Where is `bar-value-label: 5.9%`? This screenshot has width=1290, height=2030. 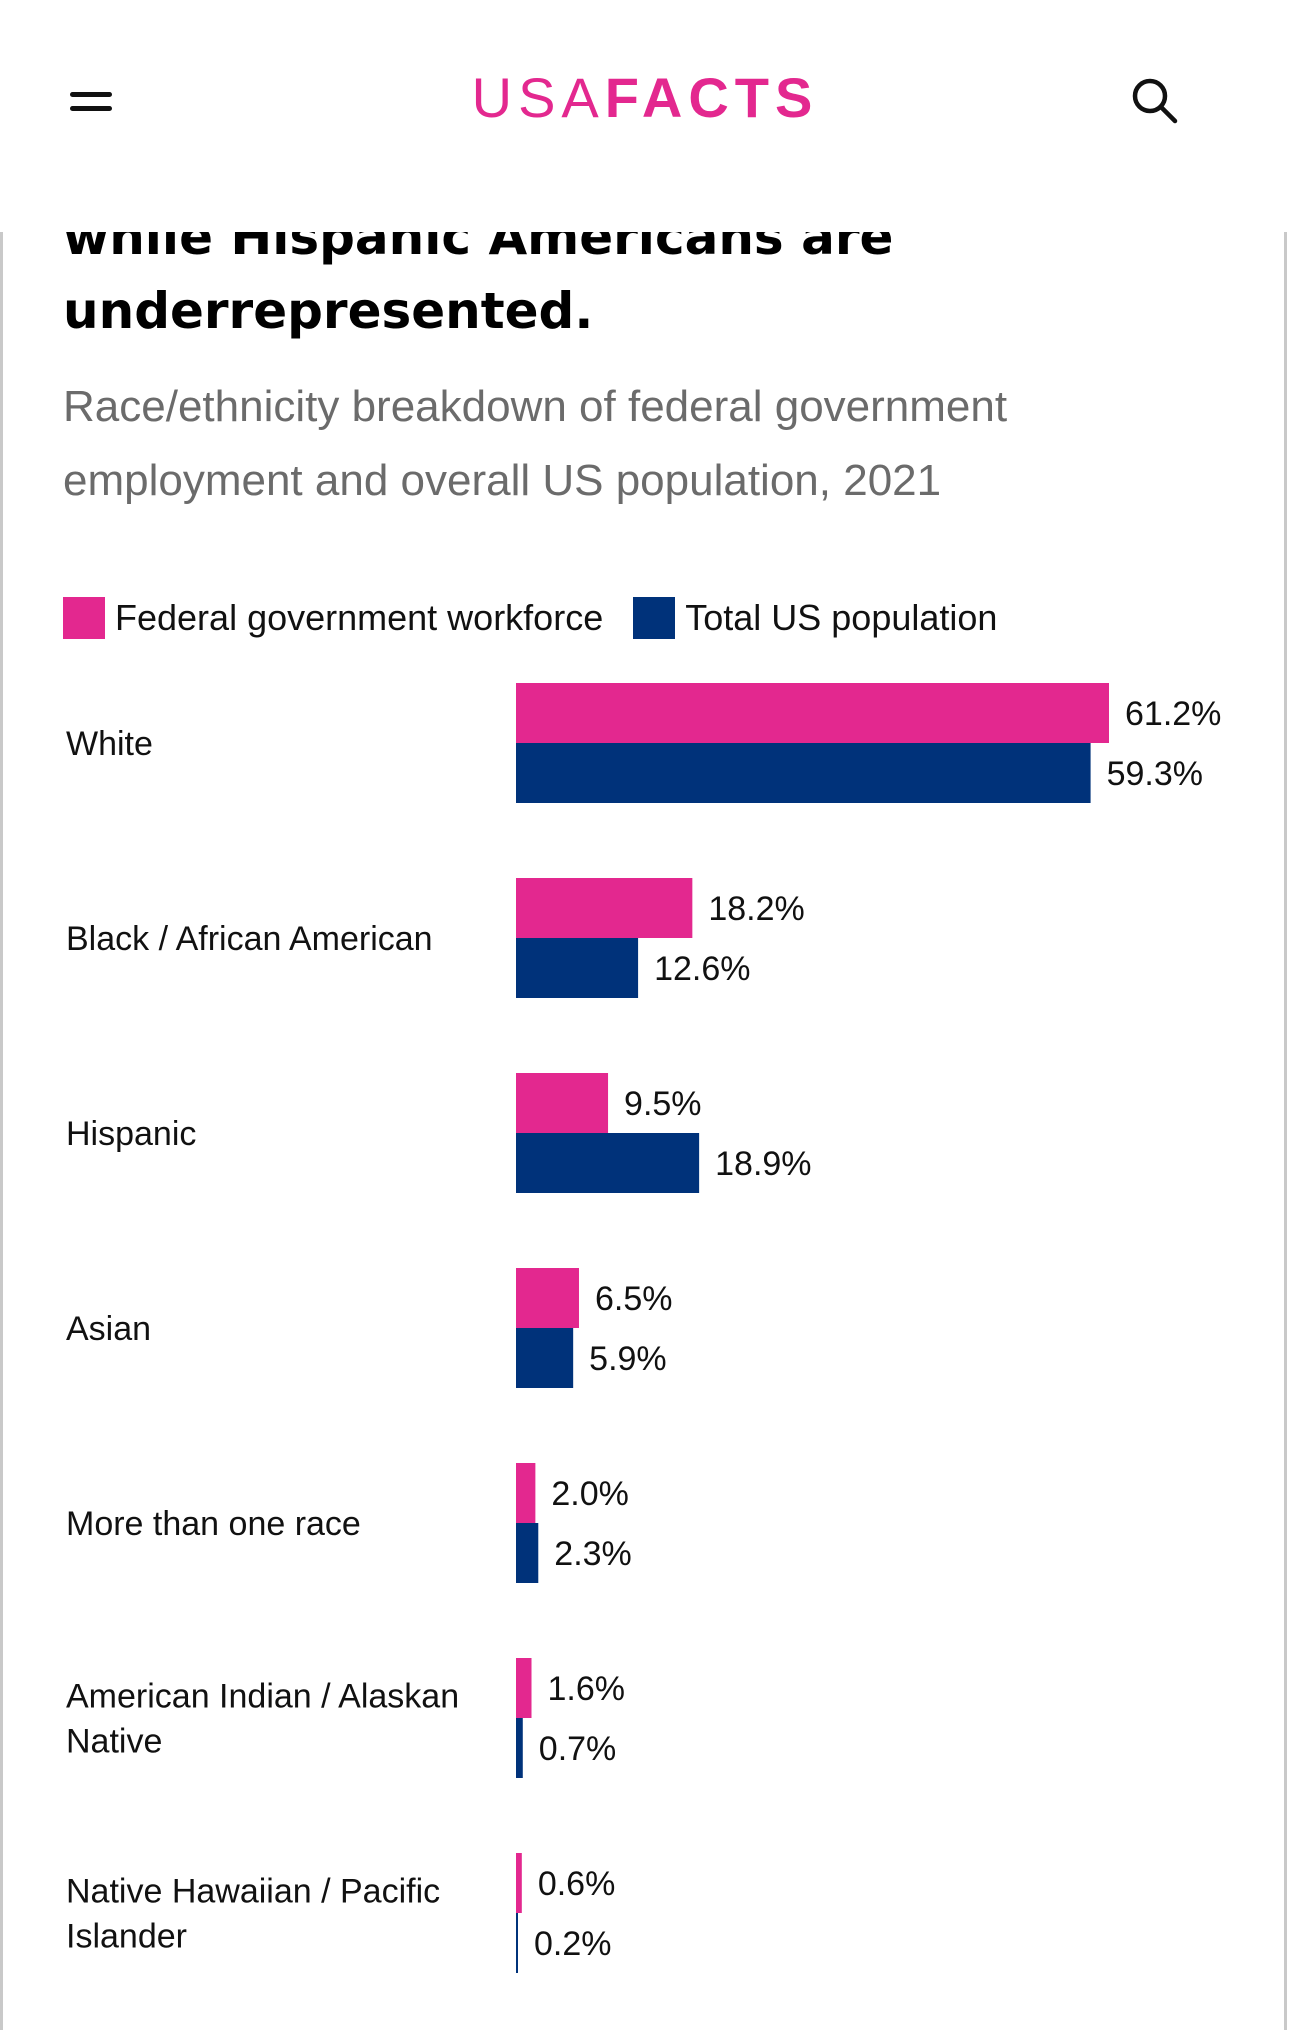 bar-value-label: 5.9% is located at coordinates (628, 1359).